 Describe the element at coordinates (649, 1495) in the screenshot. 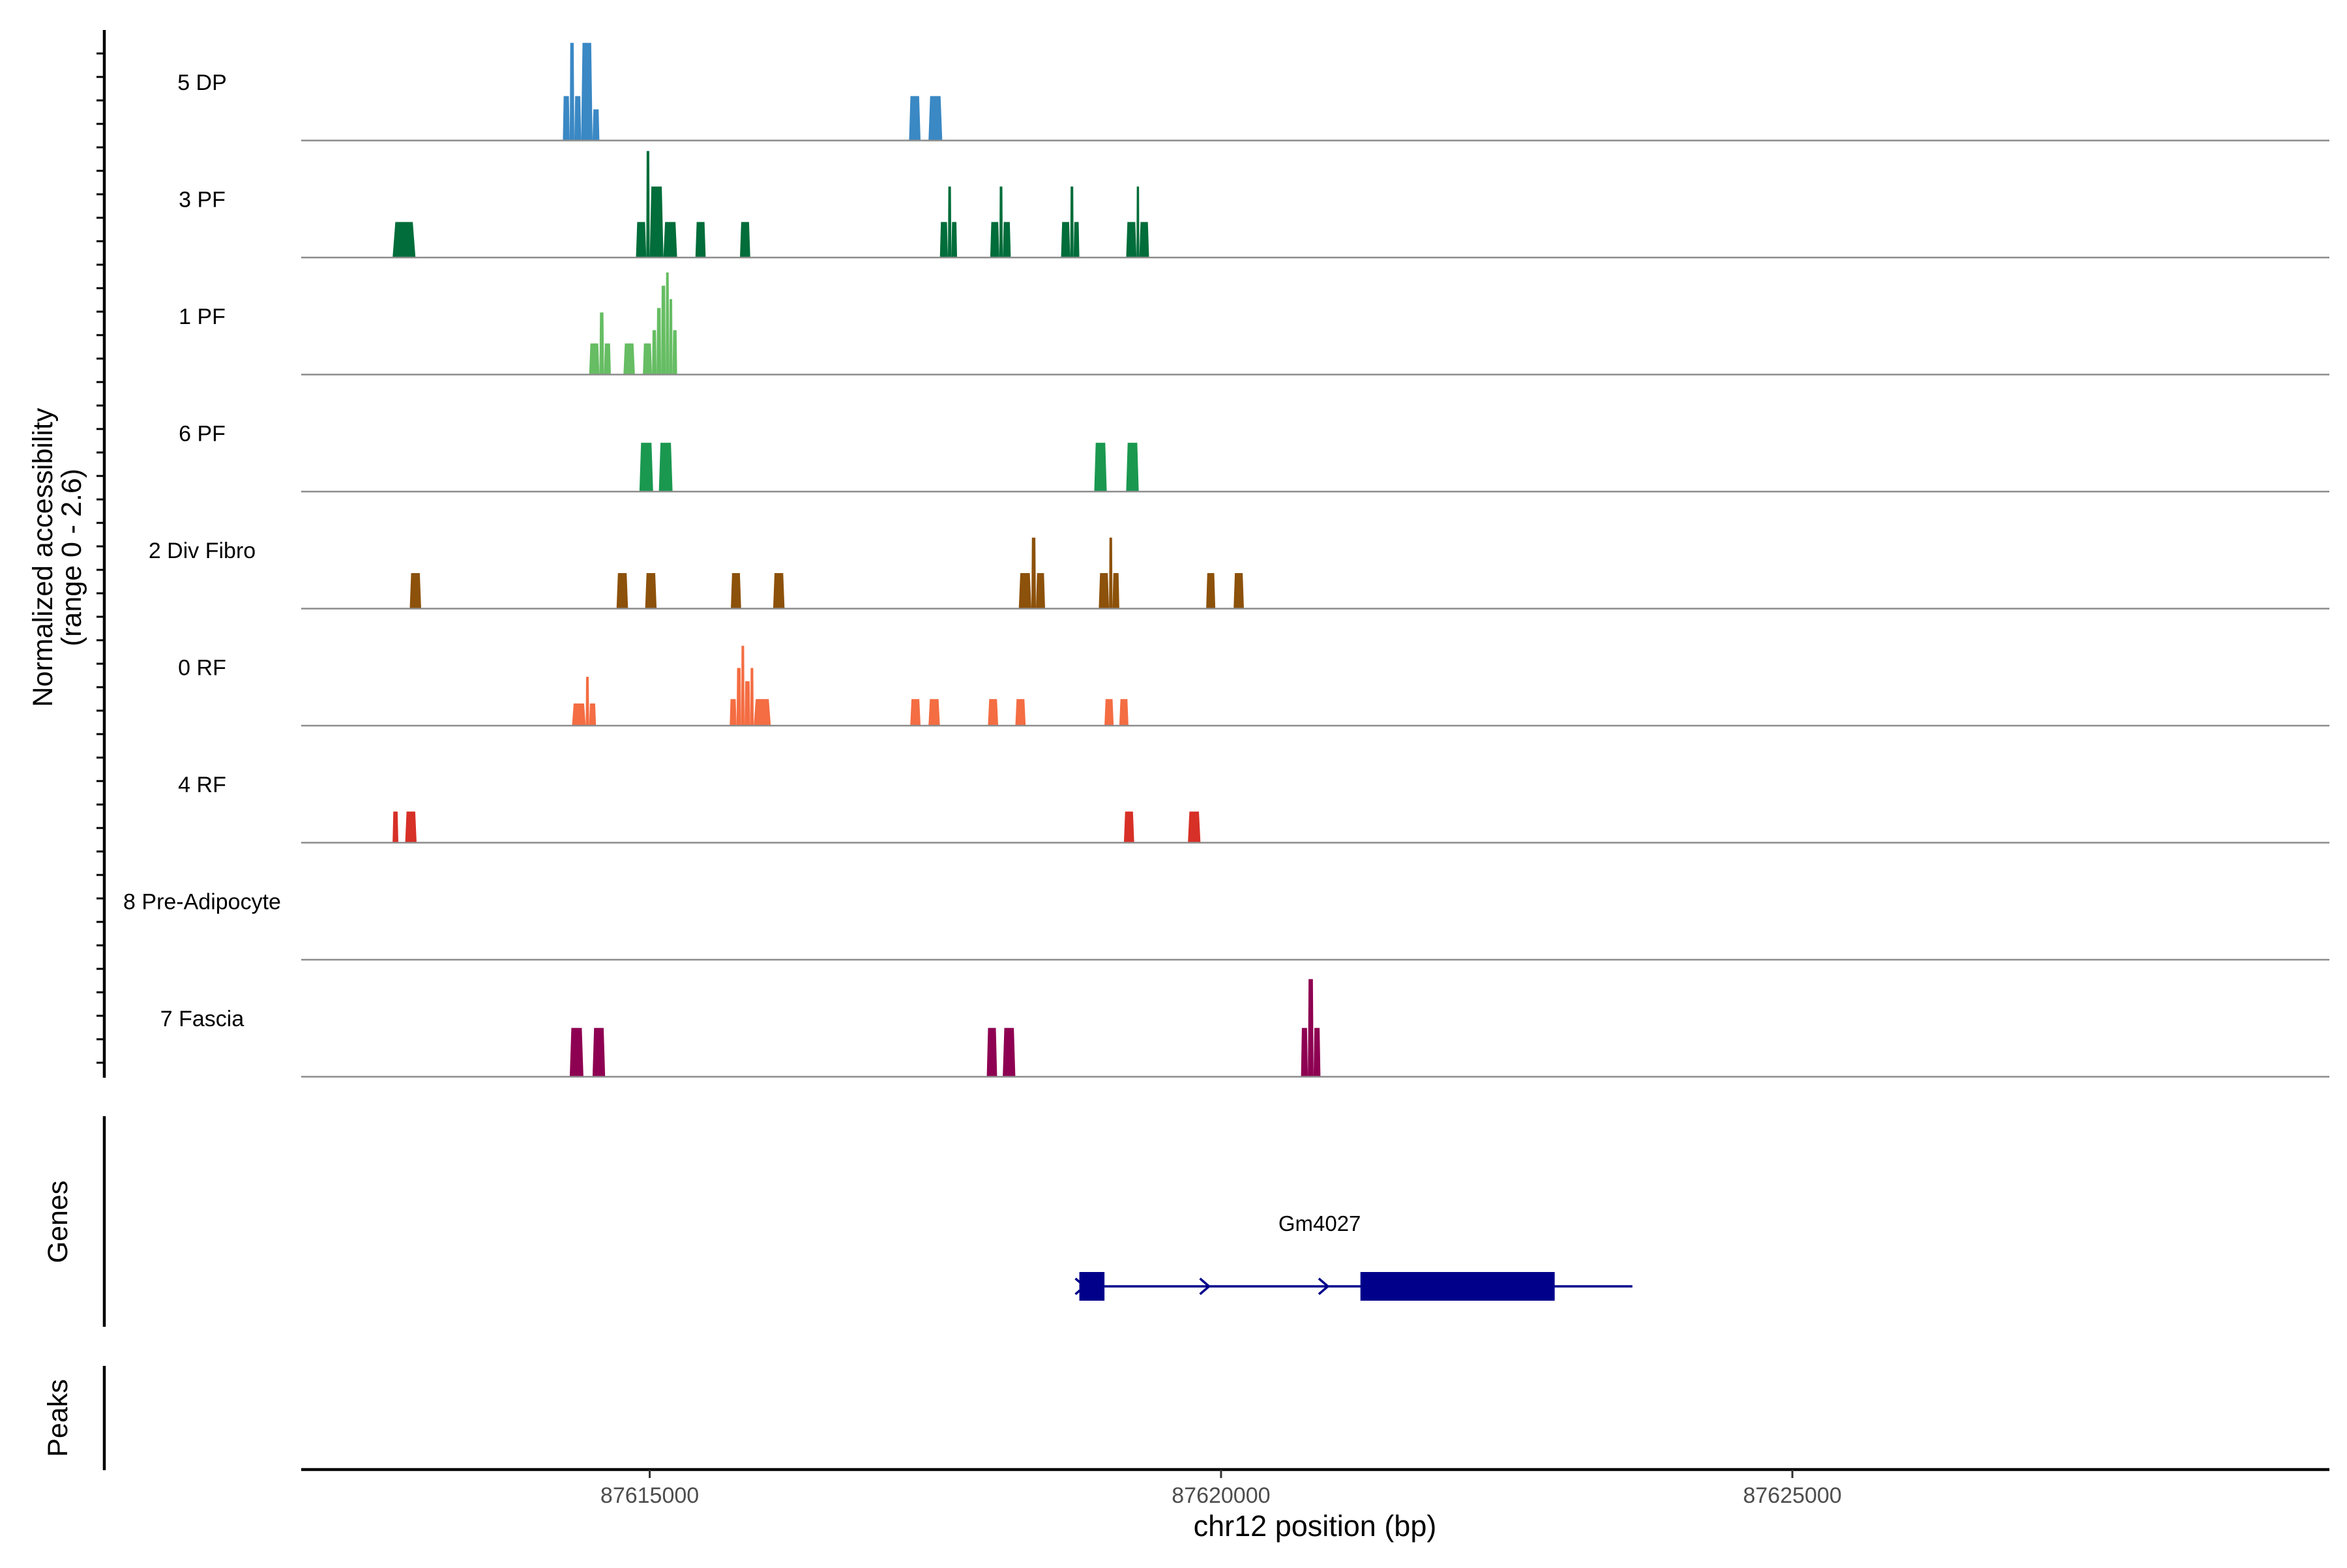

I see `x-tick-label-0: 87615000` at that location.